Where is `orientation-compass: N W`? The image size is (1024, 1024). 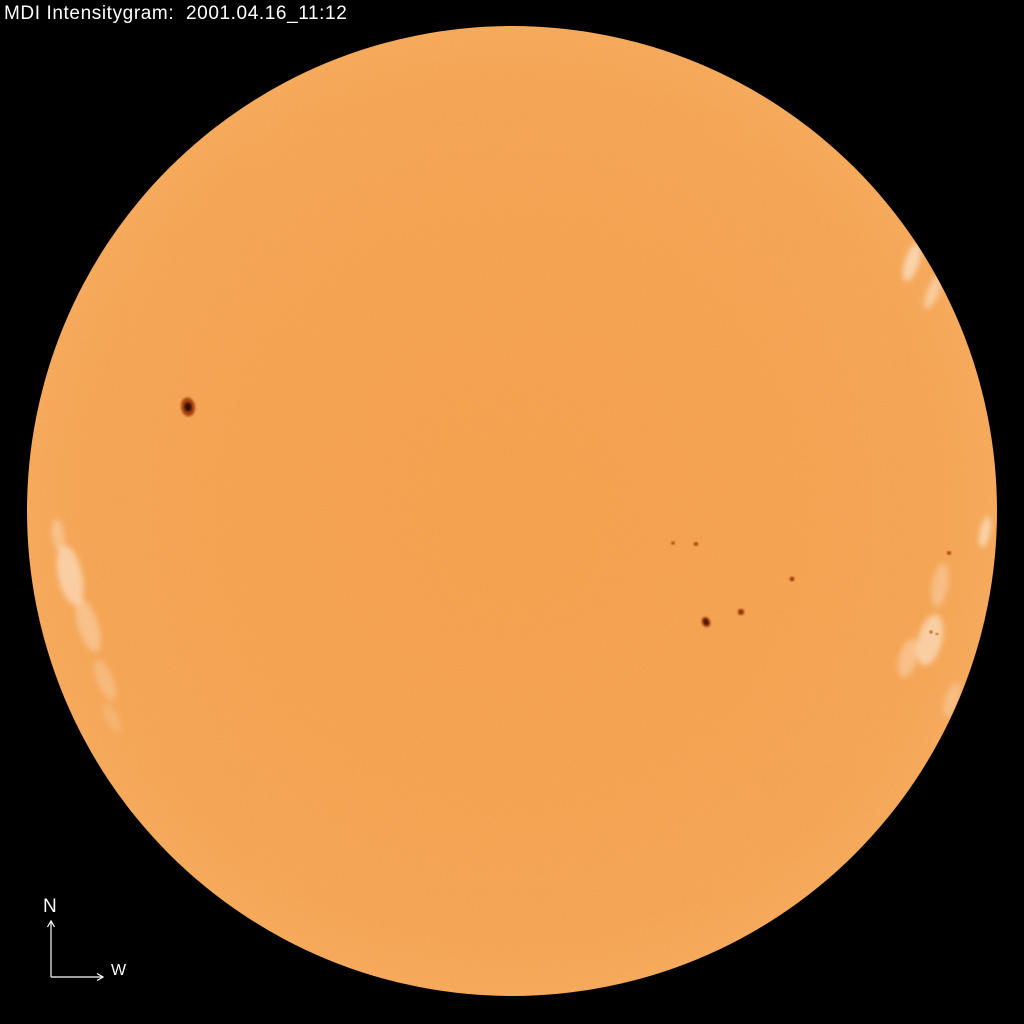 orientation-compass: N W is located at coordinates (85, 937).